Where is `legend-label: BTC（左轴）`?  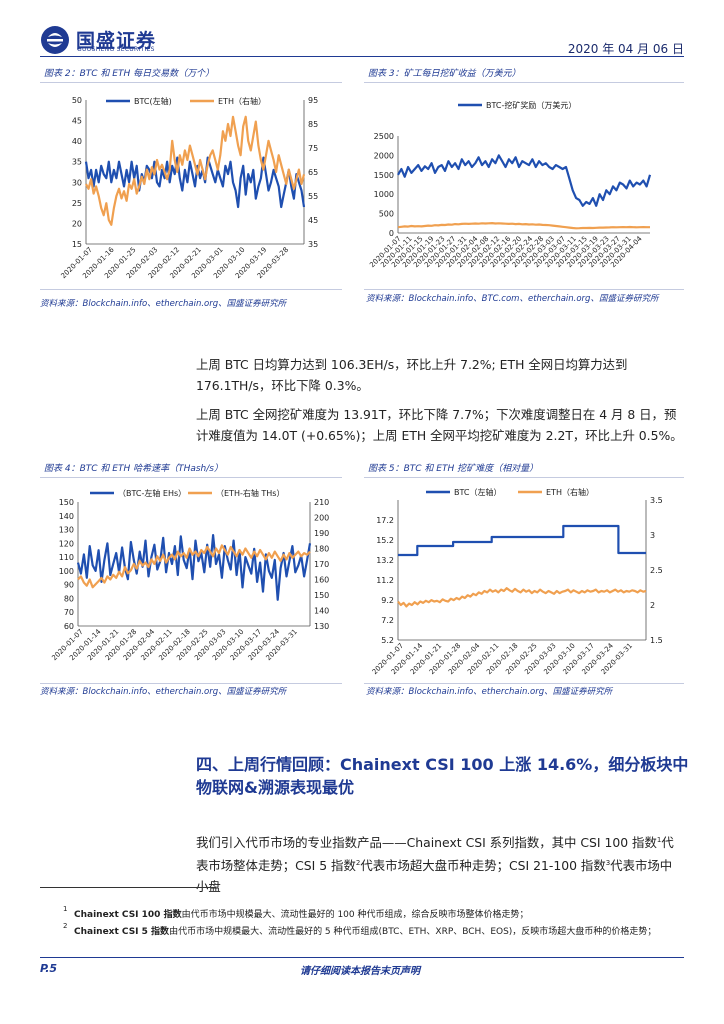 legend-label: BTC（左轴） is located at coordinates (478, 492).